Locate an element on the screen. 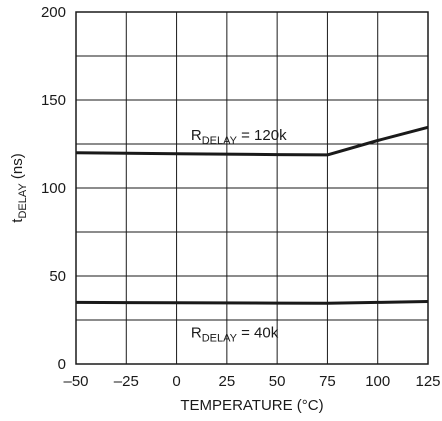 The width and height of the screenshot is (442, 421). y-axis-title-unit: (ns) is located at coordinates (17, 168).